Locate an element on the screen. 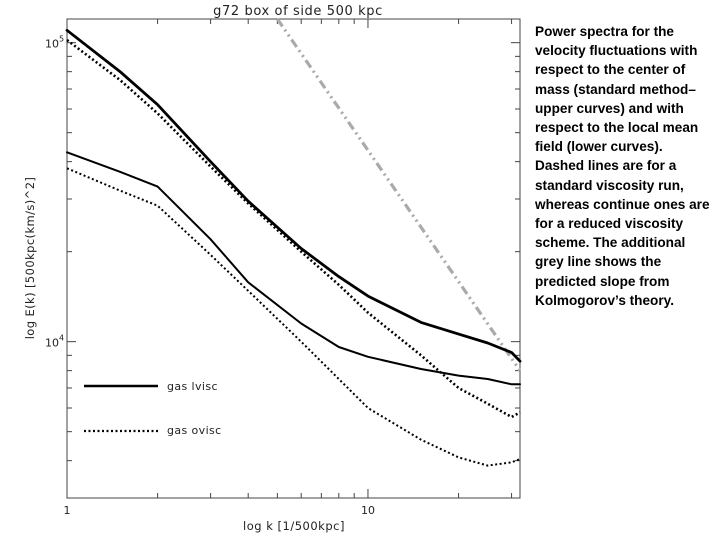  x-tick-label: 1 is located at coordinates (67, 510).